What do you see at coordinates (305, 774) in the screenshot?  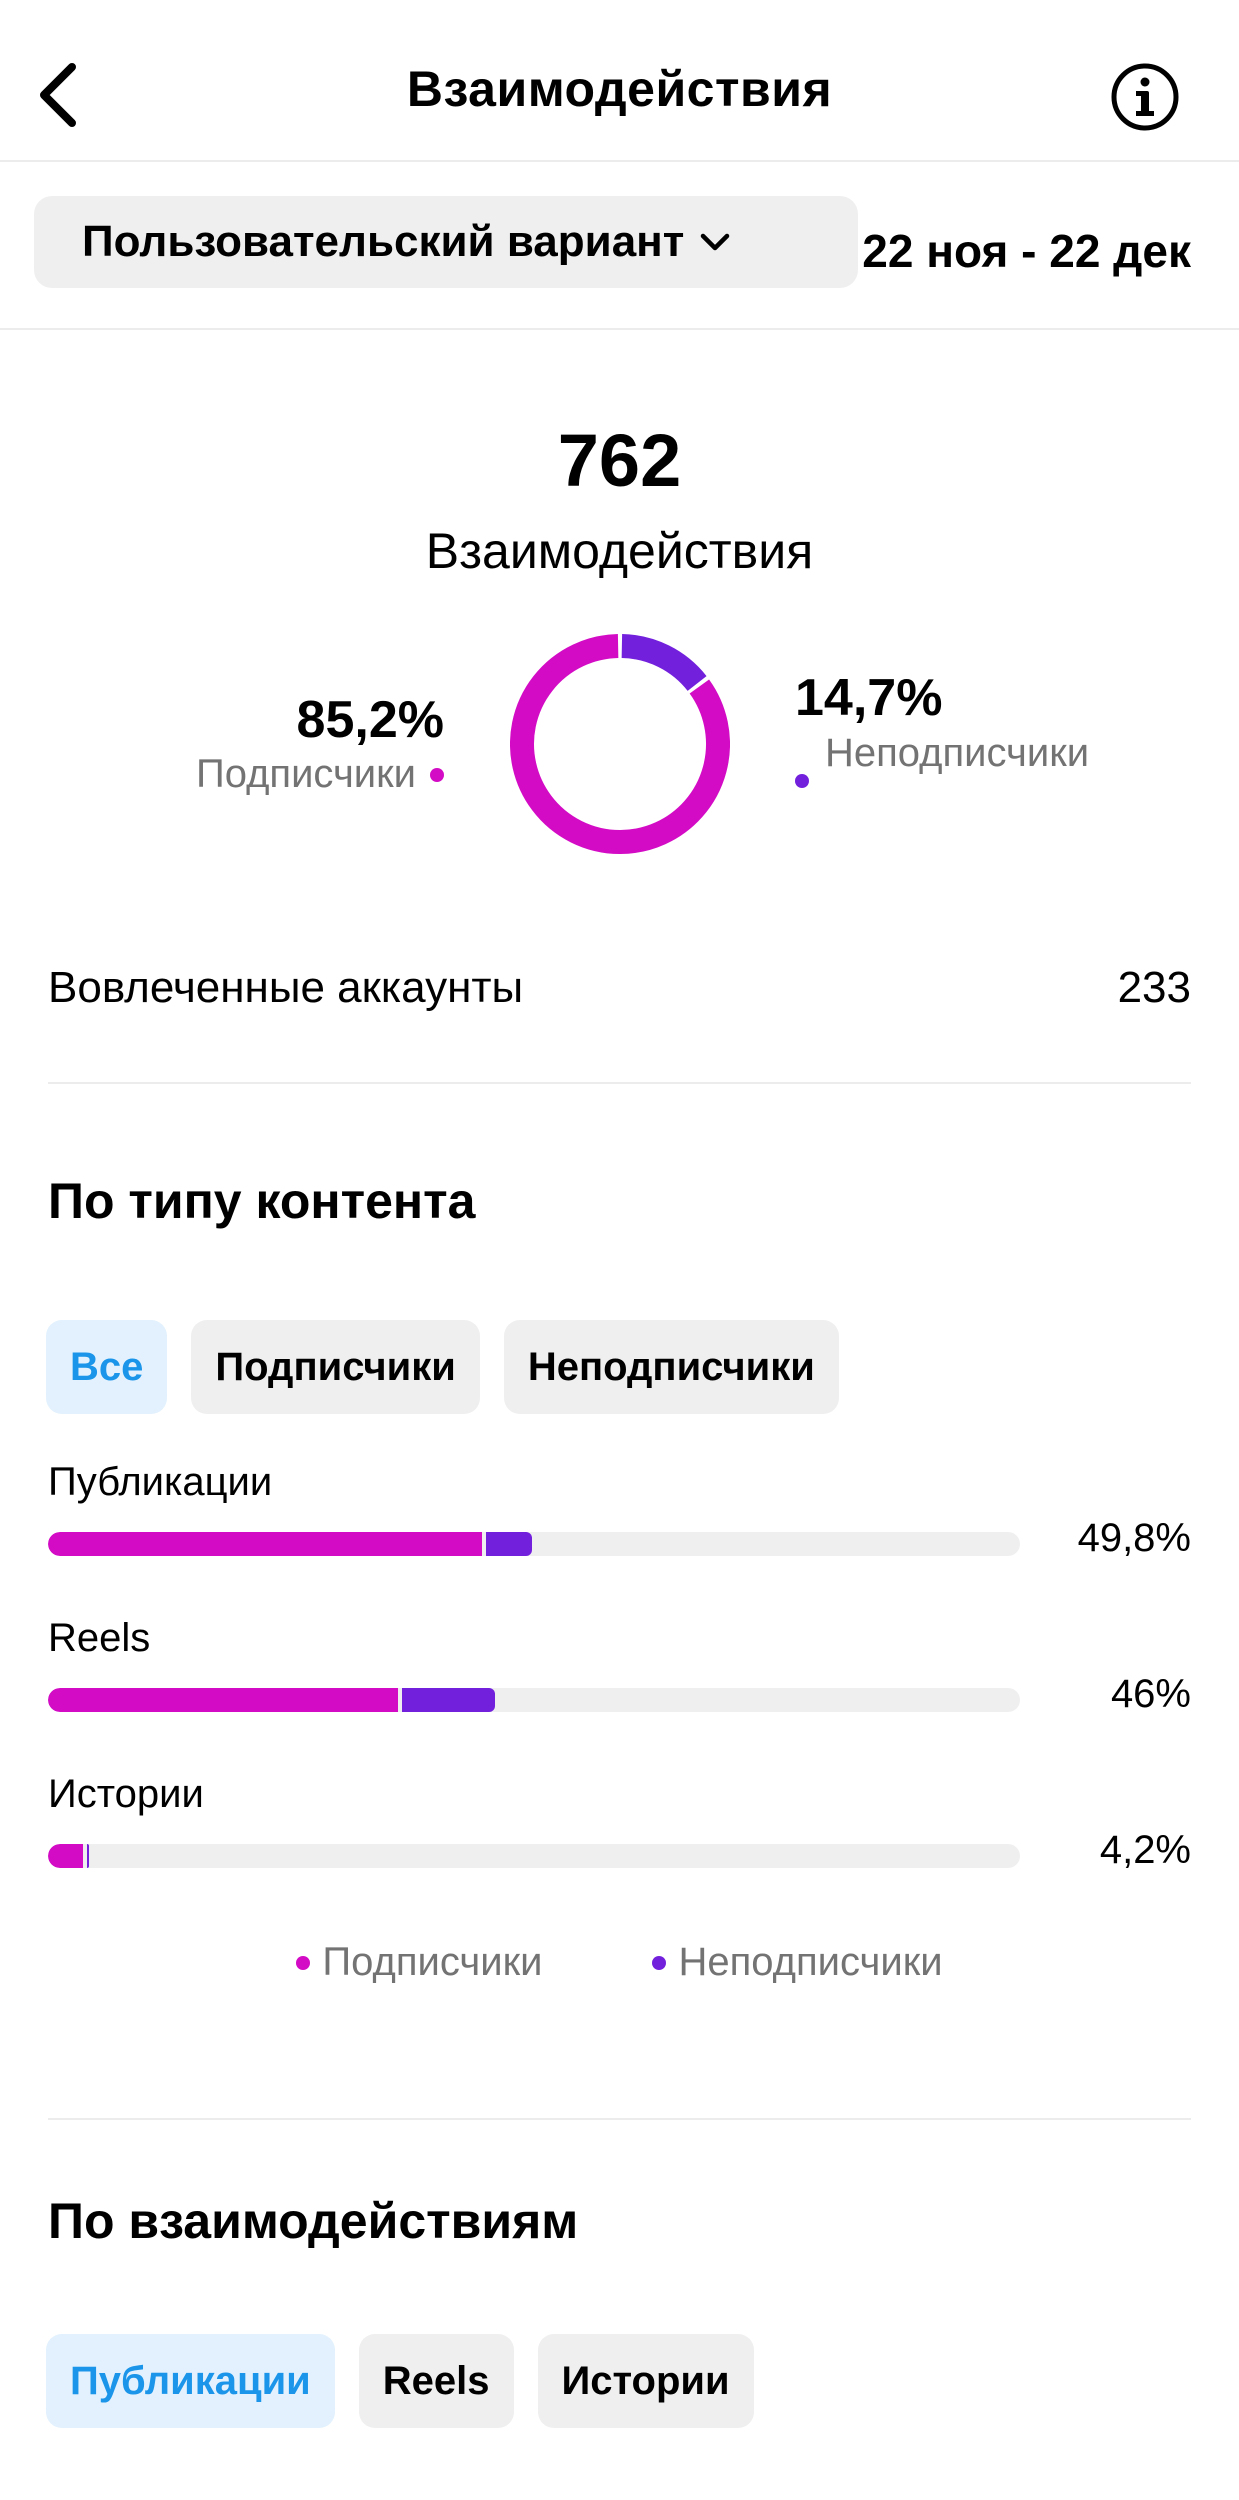 I see `followers-label: Подписчики` at bounding box center [305, 774].